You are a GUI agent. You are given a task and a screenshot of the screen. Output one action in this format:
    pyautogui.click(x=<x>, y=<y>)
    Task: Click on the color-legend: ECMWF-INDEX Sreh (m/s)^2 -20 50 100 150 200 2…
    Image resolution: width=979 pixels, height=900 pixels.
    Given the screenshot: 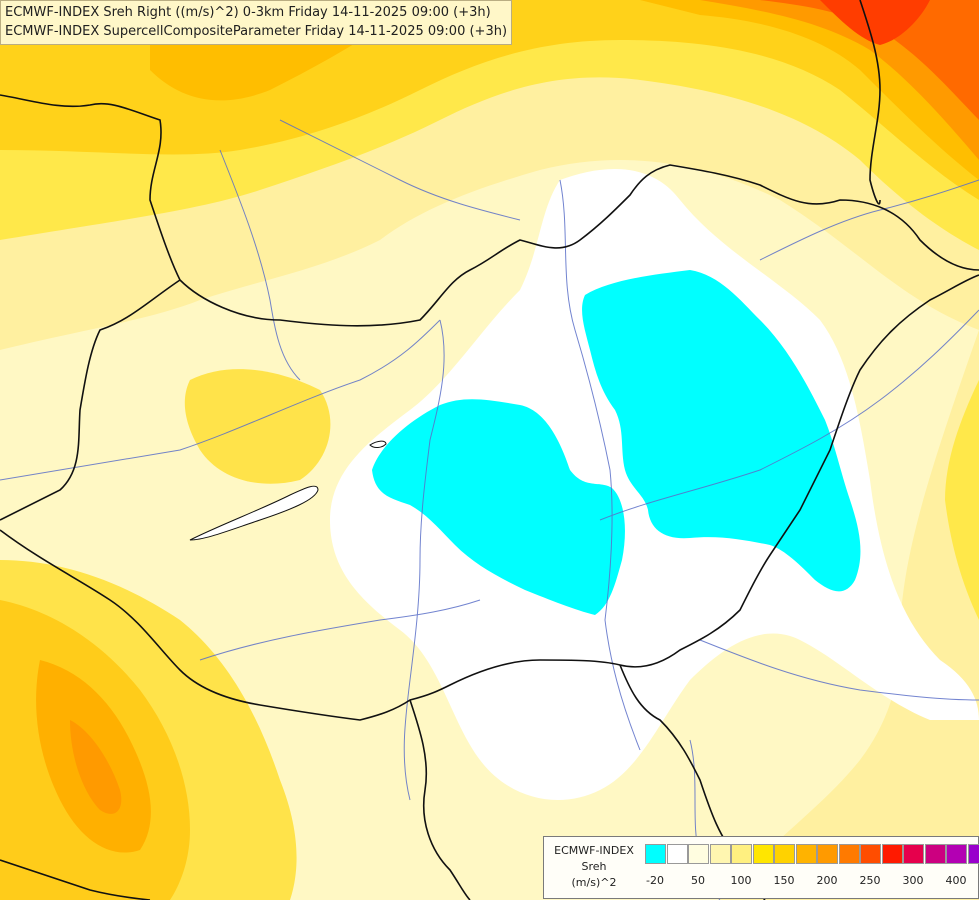 What is the action you would take?
    pyautogui.click(x=761, y=867)
    